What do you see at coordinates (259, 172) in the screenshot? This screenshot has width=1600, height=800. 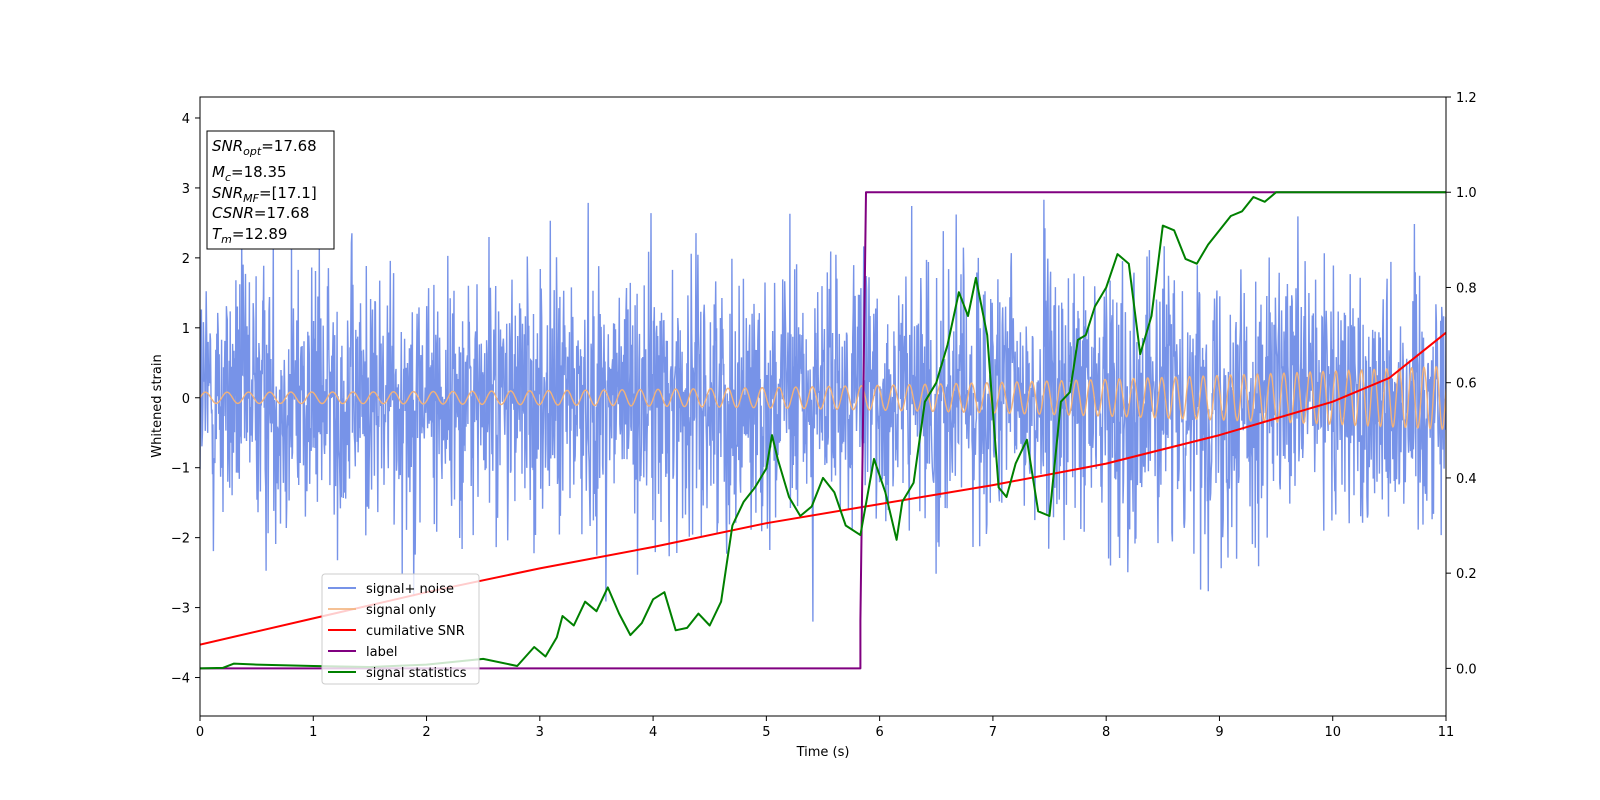 I see `info-mc-value: =18.35` at bounding box center [259, 172].